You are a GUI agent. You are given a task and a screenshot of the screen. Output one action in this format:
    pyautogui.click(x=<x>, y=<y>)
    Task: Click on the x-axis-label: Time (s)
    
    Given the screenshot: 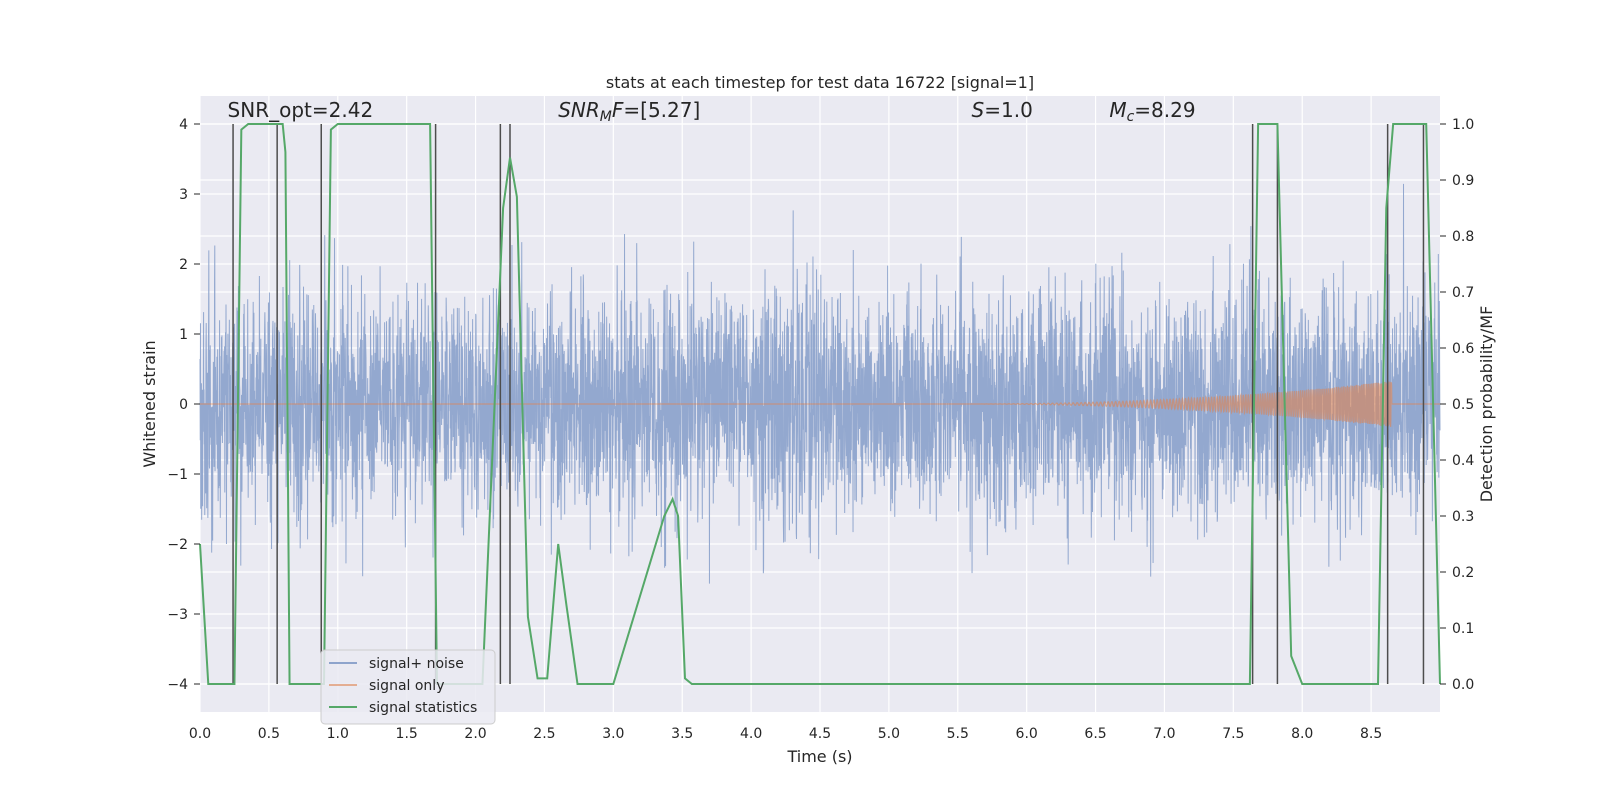 What is the action you would take?
    pyautogui.click(x=819, y=756)
    